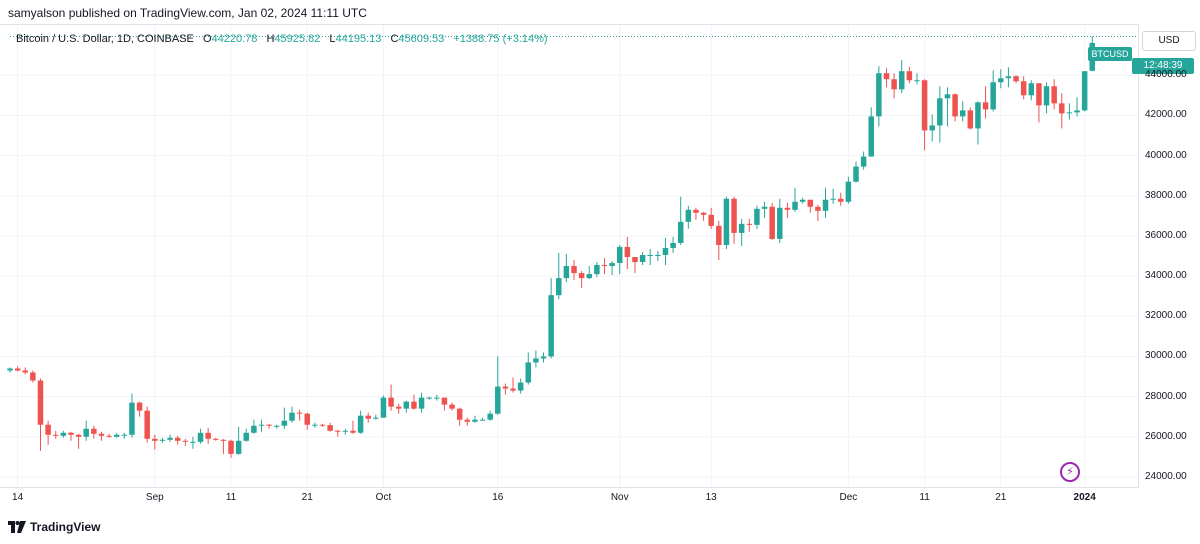 The width and height of the screenshot is (1200, 544). I want to click on x-tick-label: 11, so click(924, 497).